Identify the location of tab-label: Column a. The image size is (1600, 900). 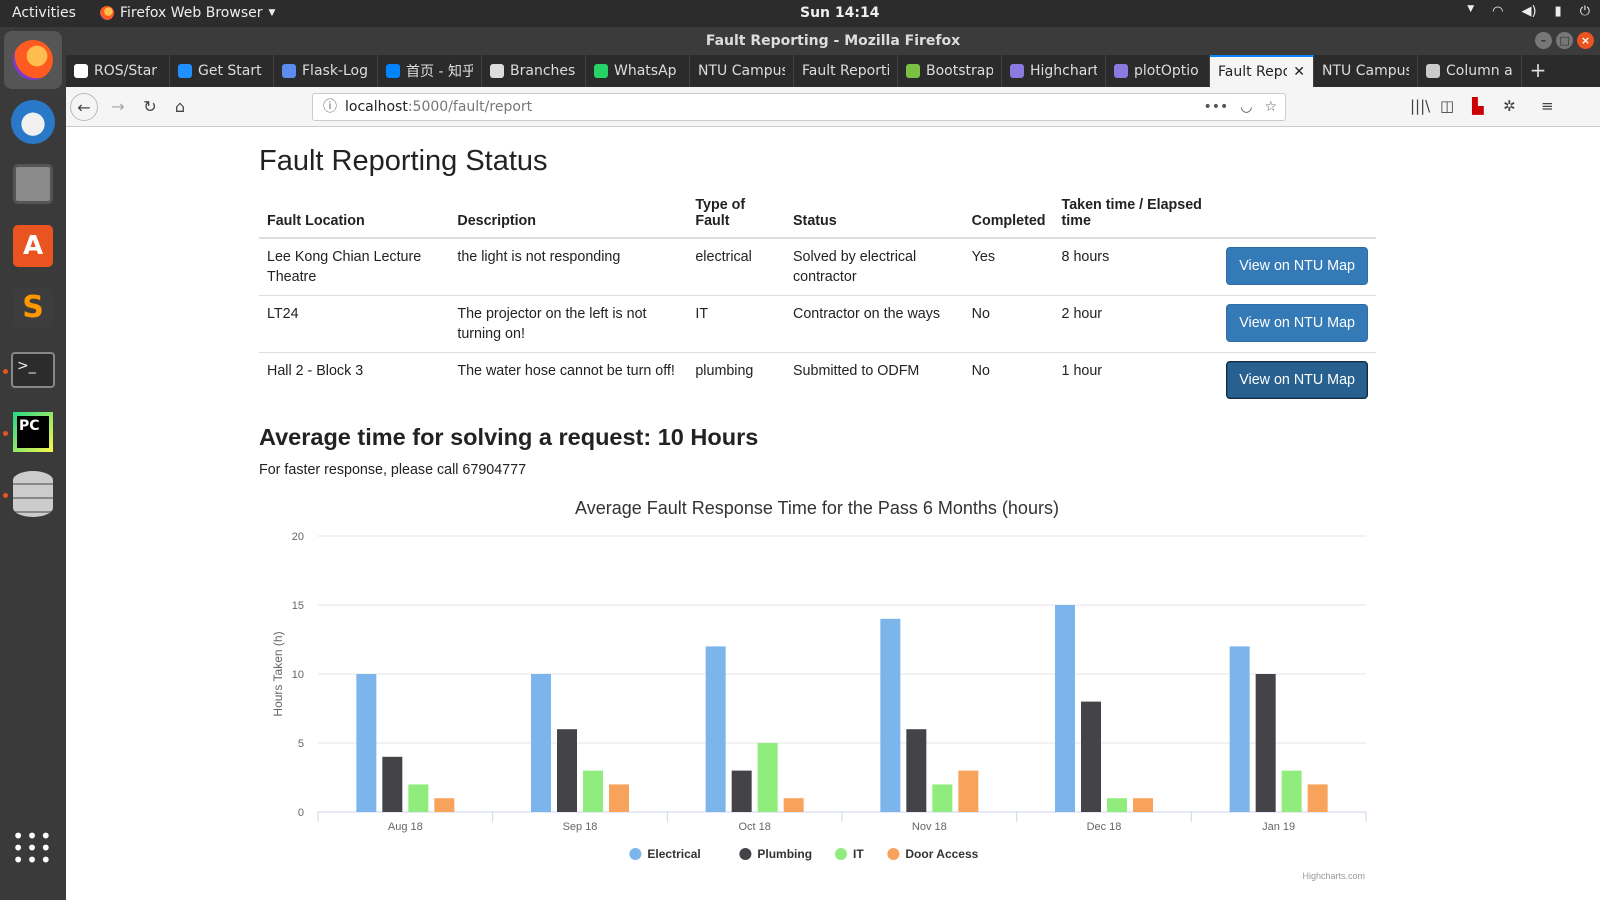
(1479, 71).